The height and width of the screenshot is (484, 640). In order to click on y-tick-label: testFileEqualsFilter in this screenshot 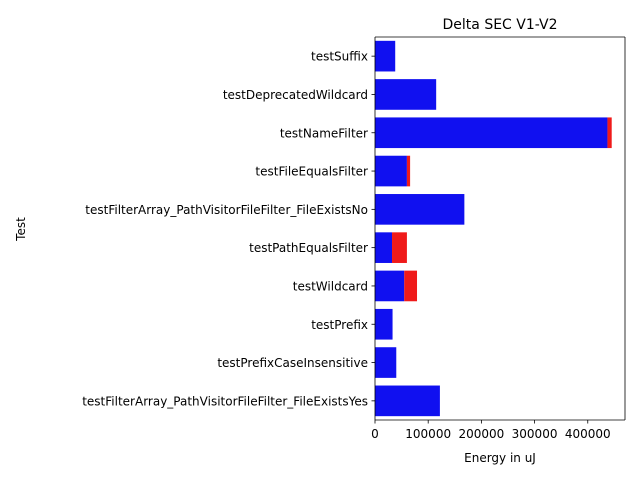, I will do `click(311, 172)`.